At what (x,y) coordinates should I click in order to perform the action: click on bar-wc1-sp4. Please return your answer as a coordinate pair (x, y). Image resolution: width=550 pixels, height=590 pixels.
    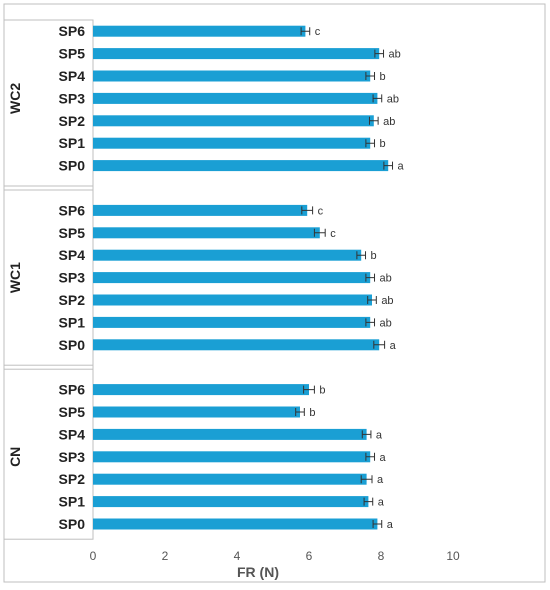
    Looking at the image, I should click on (227, 255).